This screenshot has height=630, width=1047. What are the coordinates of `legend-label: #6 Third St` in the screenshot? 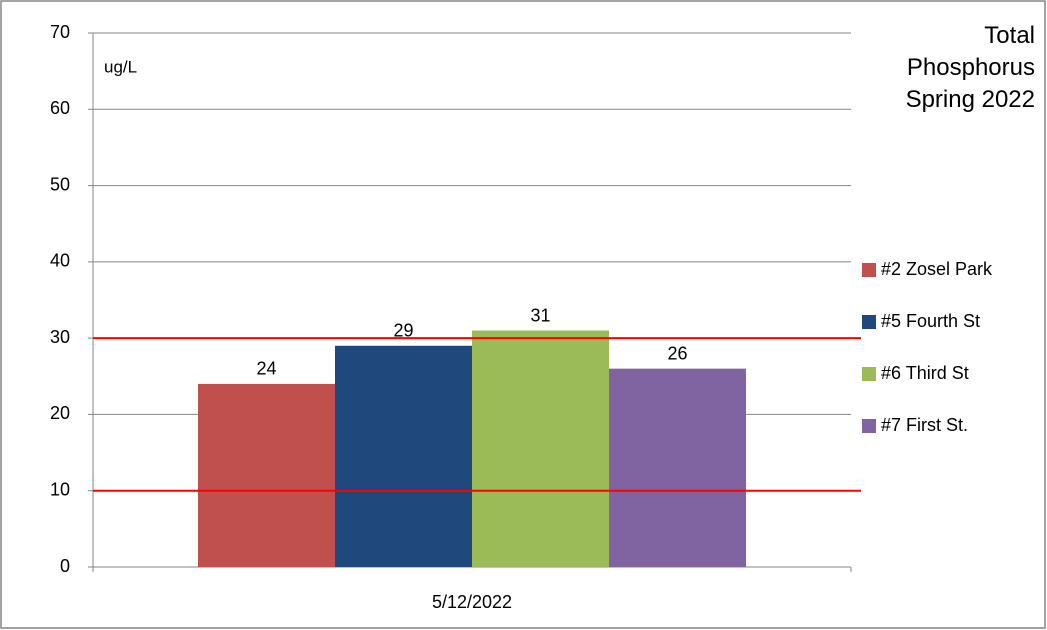 It's located at (925, 373).